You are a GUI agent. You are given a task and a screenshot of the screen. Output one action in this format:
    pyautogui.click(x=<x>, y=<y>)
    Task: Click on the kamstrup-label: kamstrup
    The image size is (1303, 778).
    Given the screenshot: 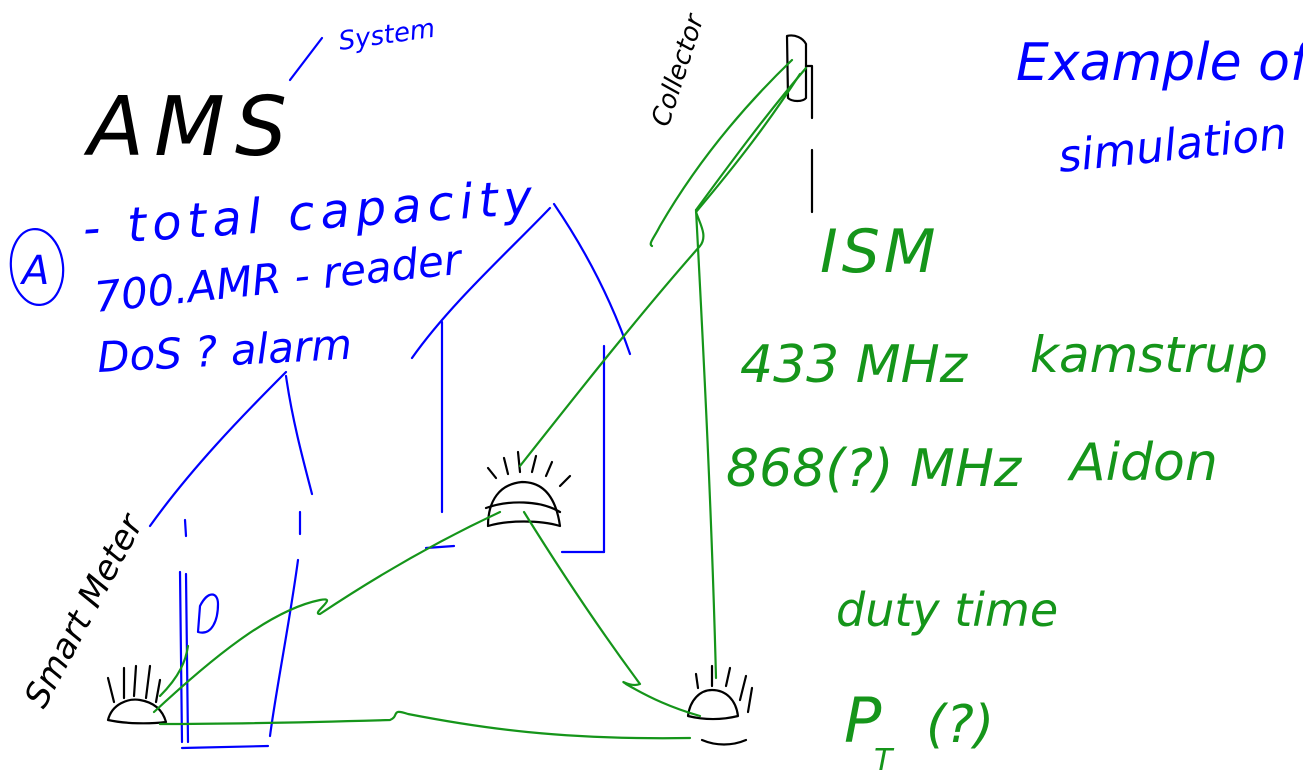 What is the action you would take?
    pyautogui.click(x=1149, y=355)
    